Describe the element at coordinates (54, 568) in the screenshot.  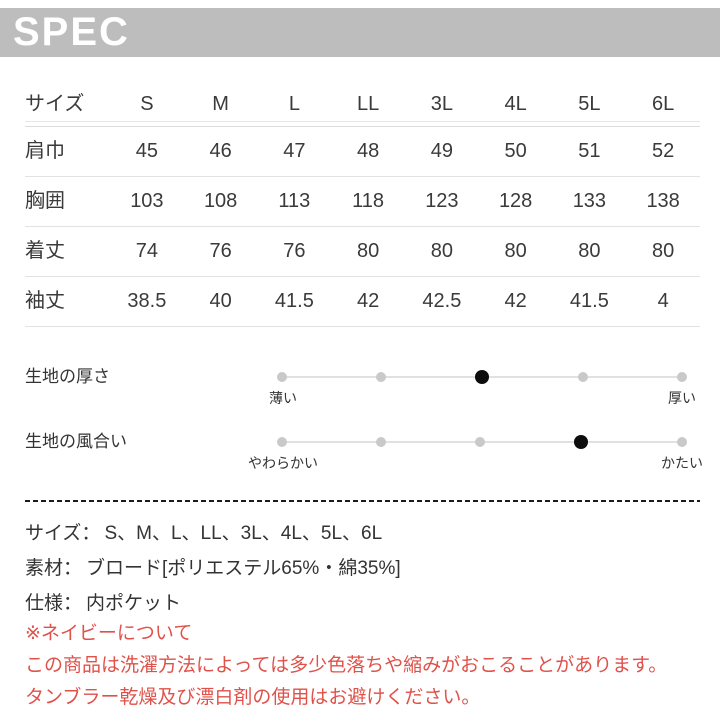
I see `detail-label: 素材：` at that location.